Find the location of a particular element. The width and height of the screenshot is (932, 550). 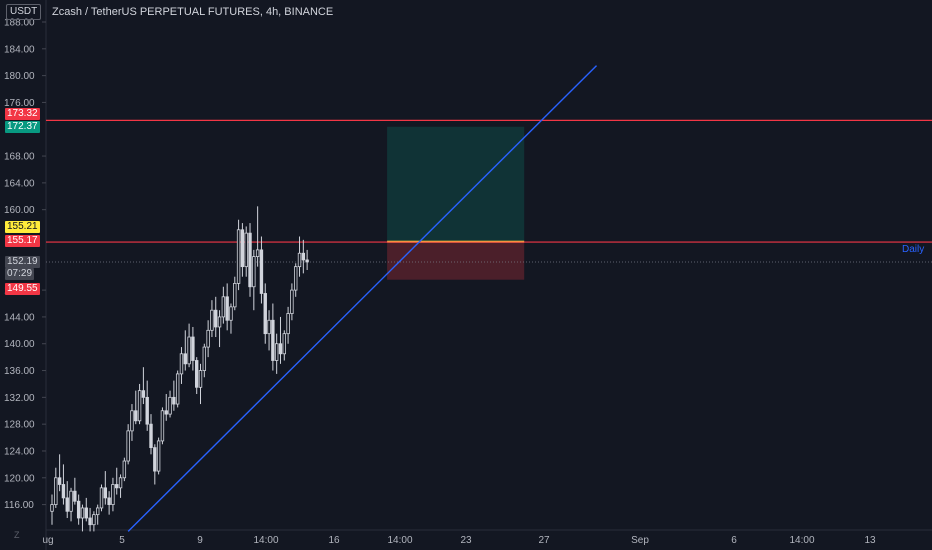

position-target-zone is located at coordinates (456, 184).